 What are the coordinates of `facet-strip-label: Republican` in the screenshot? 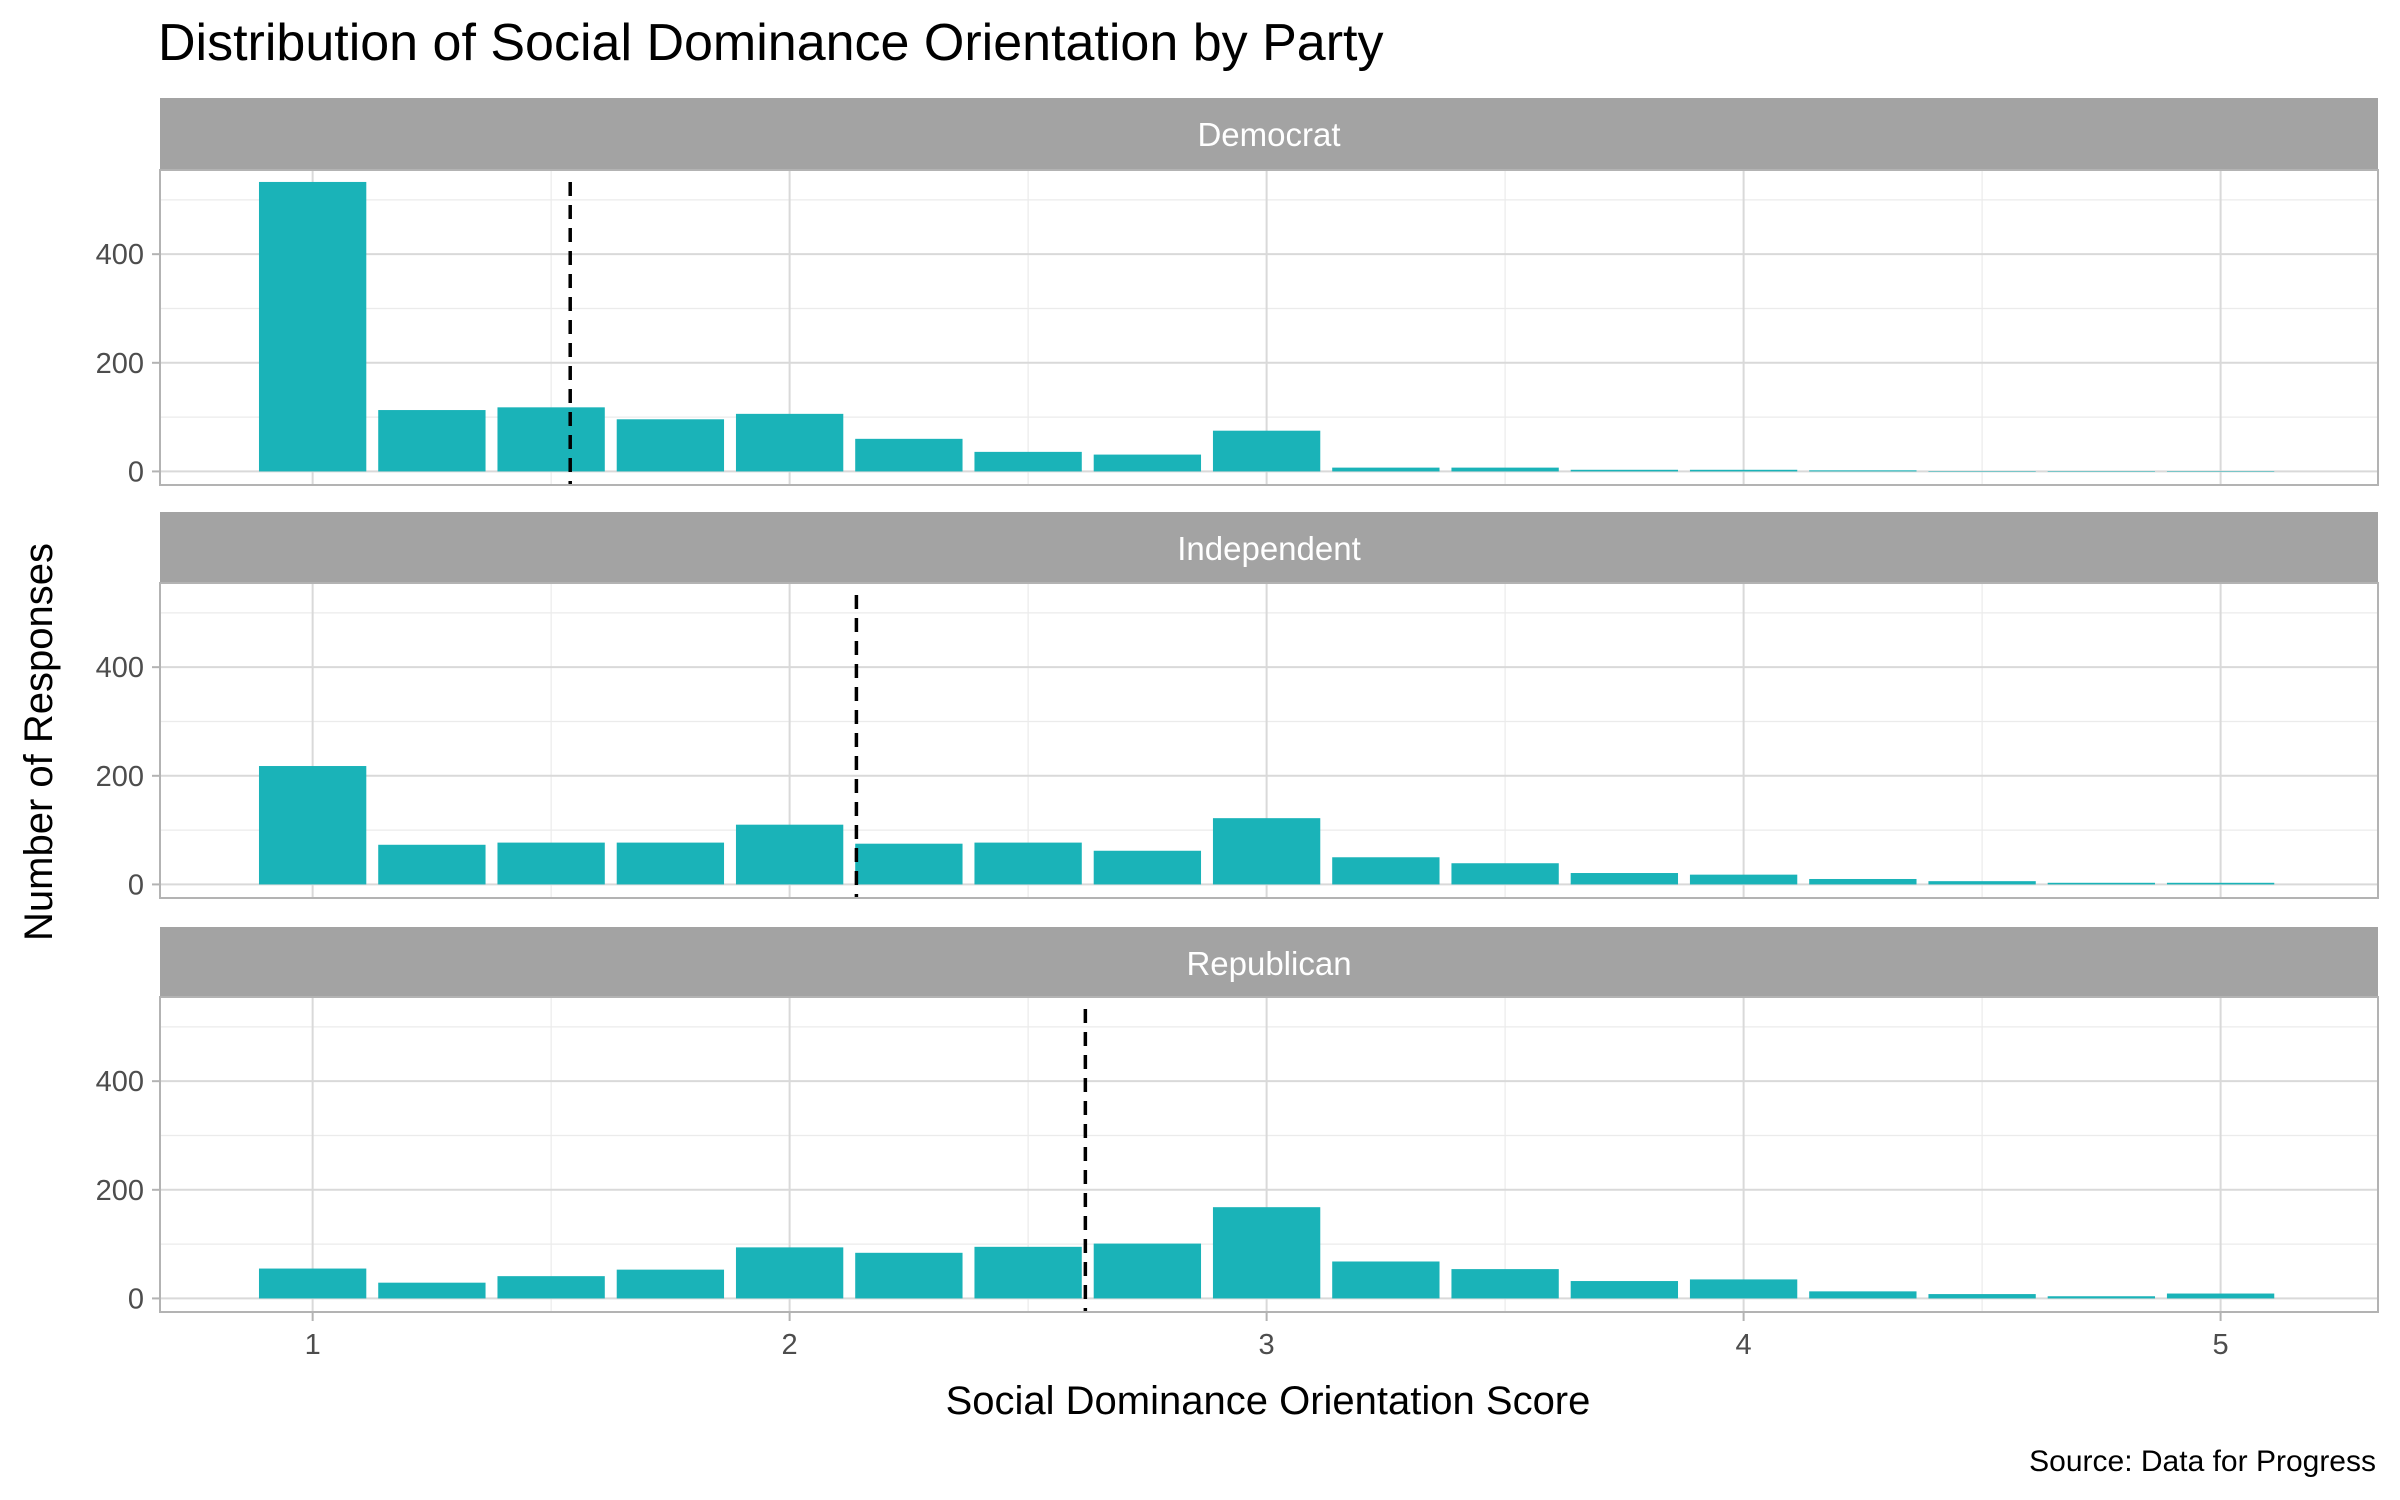 It's located at (1268, 963).